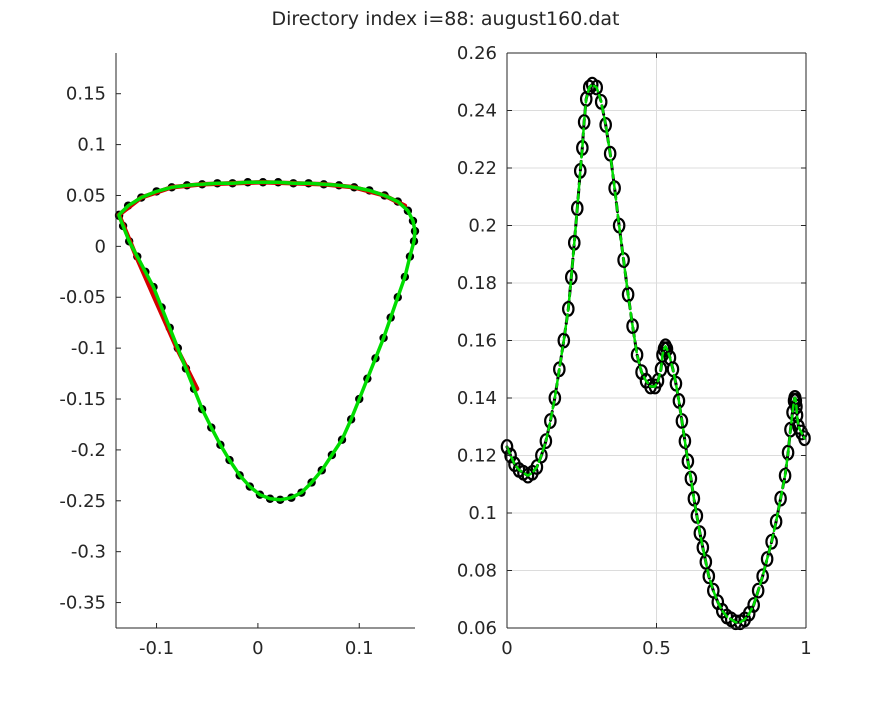  What do you see at coordinates (82, 603) in the screenshot?
I see `y-tick-label: -0.35` at bounding box center [82, 603].